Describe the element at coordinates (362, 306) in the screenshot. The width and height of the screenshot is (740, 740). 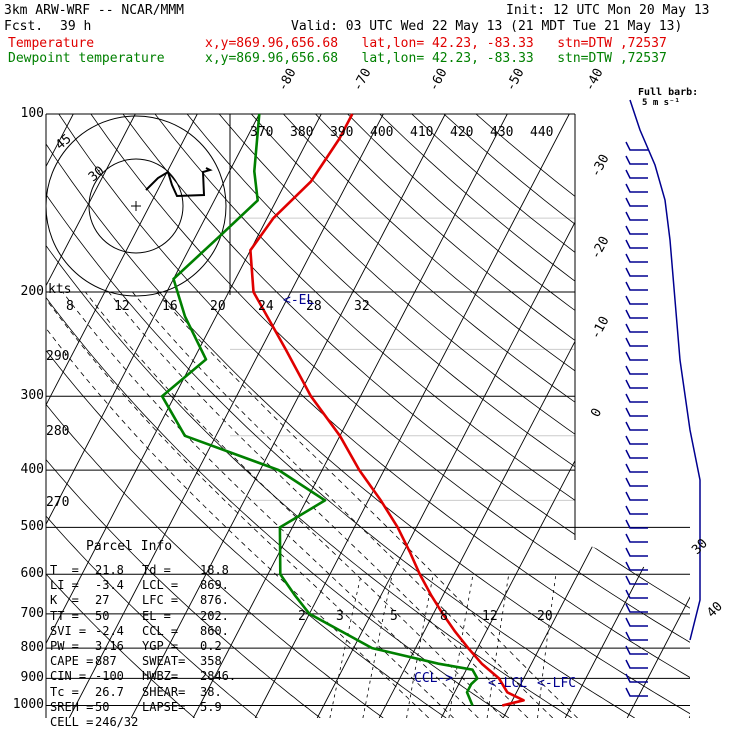
I see `hodo-axis-label: 32` at that location.